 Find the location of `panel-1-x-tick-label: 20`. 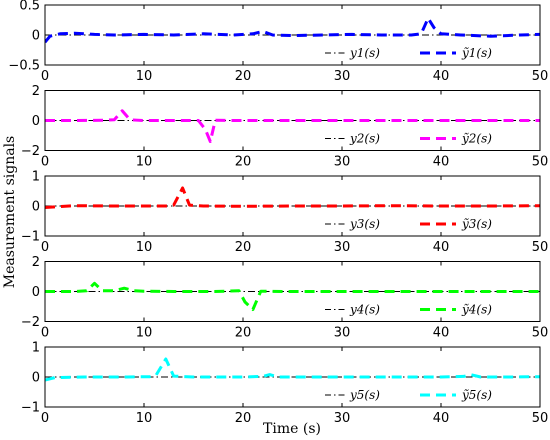

panel-1-x-tick-label: 20 is located at coordinates (243, 76).